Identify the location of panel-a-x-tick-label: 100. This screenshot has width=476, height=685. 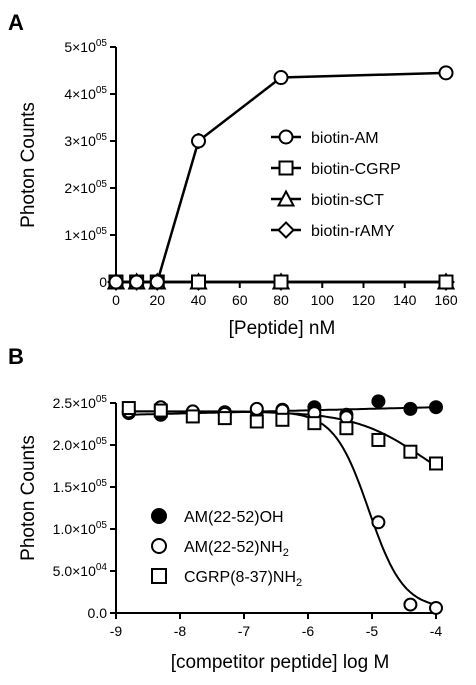
(323, 300).